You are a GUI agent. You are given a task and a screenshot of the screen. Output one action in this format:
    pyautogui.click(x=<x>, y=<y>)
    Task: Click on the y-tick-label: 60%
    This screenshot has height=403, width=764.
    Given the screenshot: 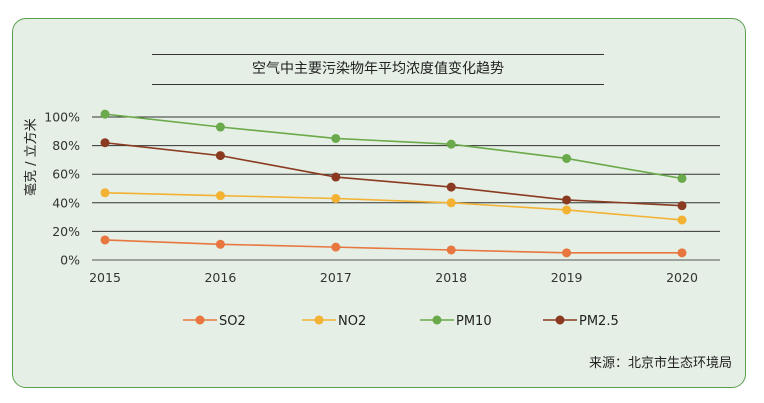 What is the action you would take?
    pyautogui.click(x=66, y=174)
    